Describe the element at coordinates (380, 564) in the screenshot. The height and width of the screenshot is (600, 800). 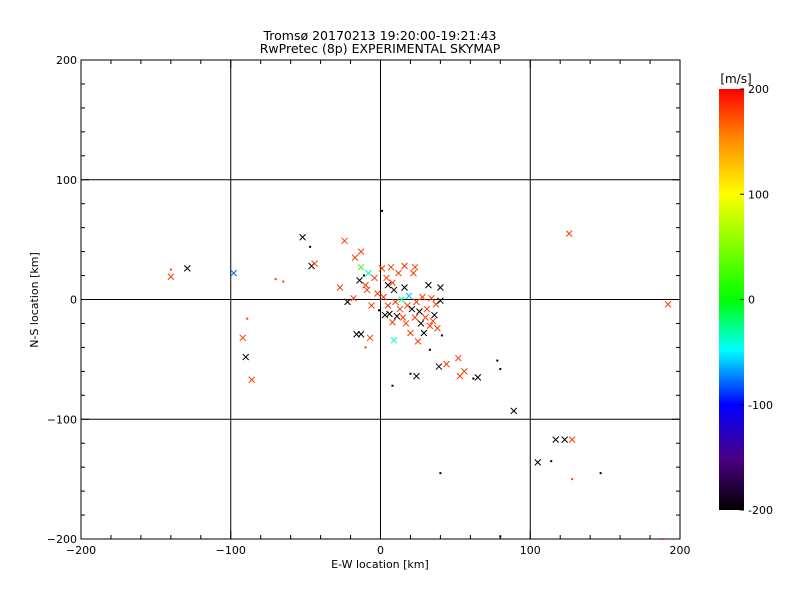
I see `x-axis-label: E-W location [km]` at that location.